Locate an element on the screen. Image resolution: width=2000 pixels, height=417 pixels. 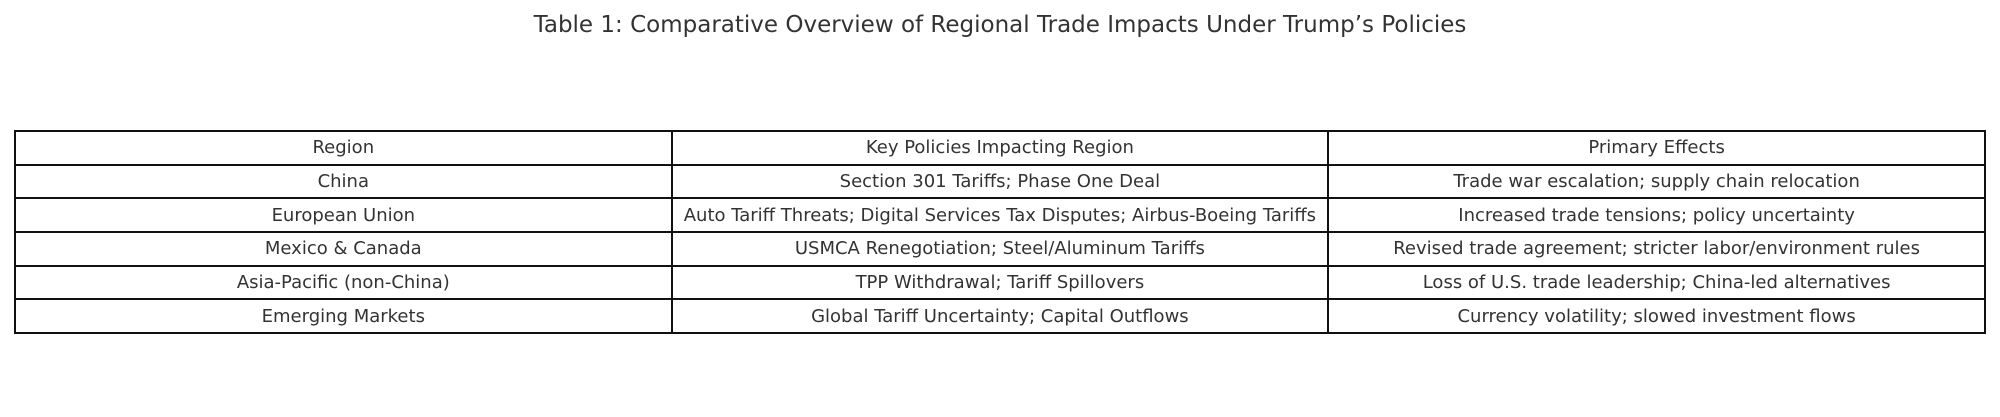
header-cell: Primary Effects is located at coordinates (1656, 148).